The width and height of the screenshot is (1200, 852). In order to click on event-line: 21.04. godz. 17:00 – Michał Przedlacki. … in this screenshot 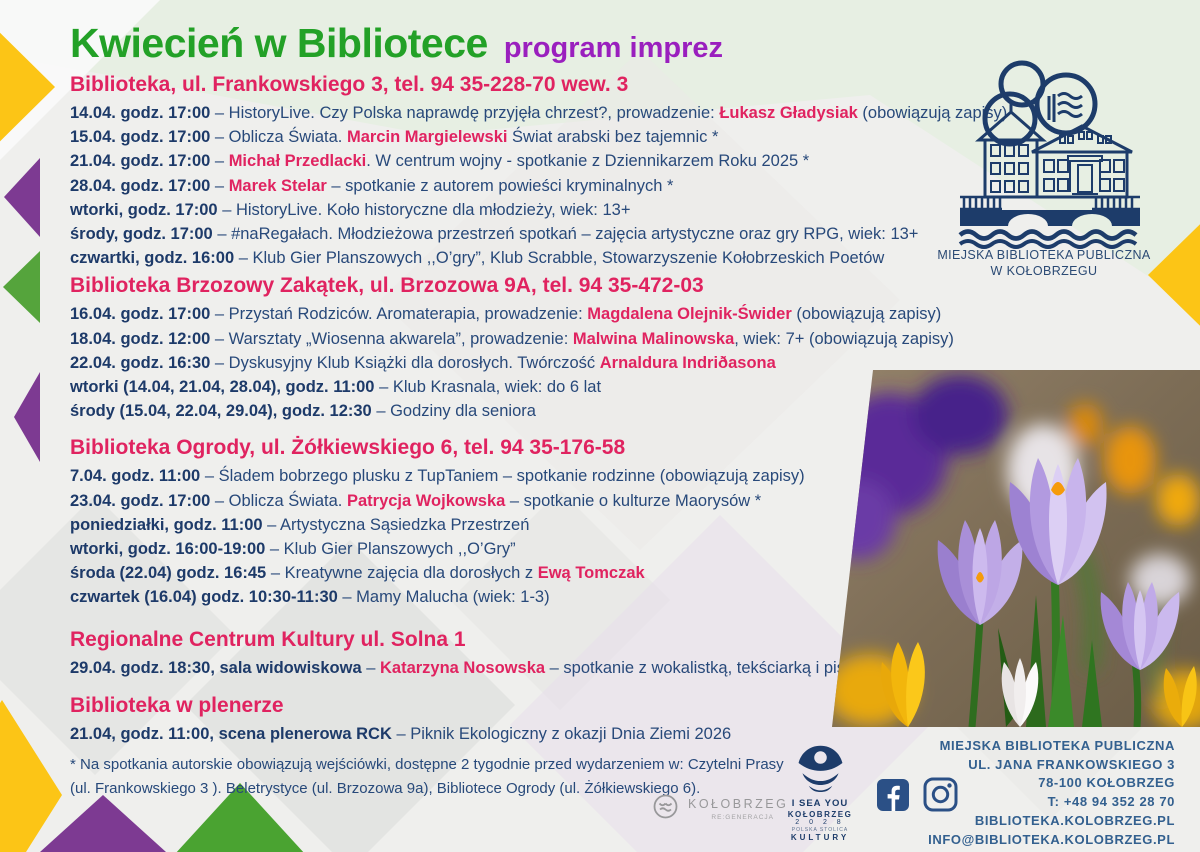, I will do `click(510, 161)`.